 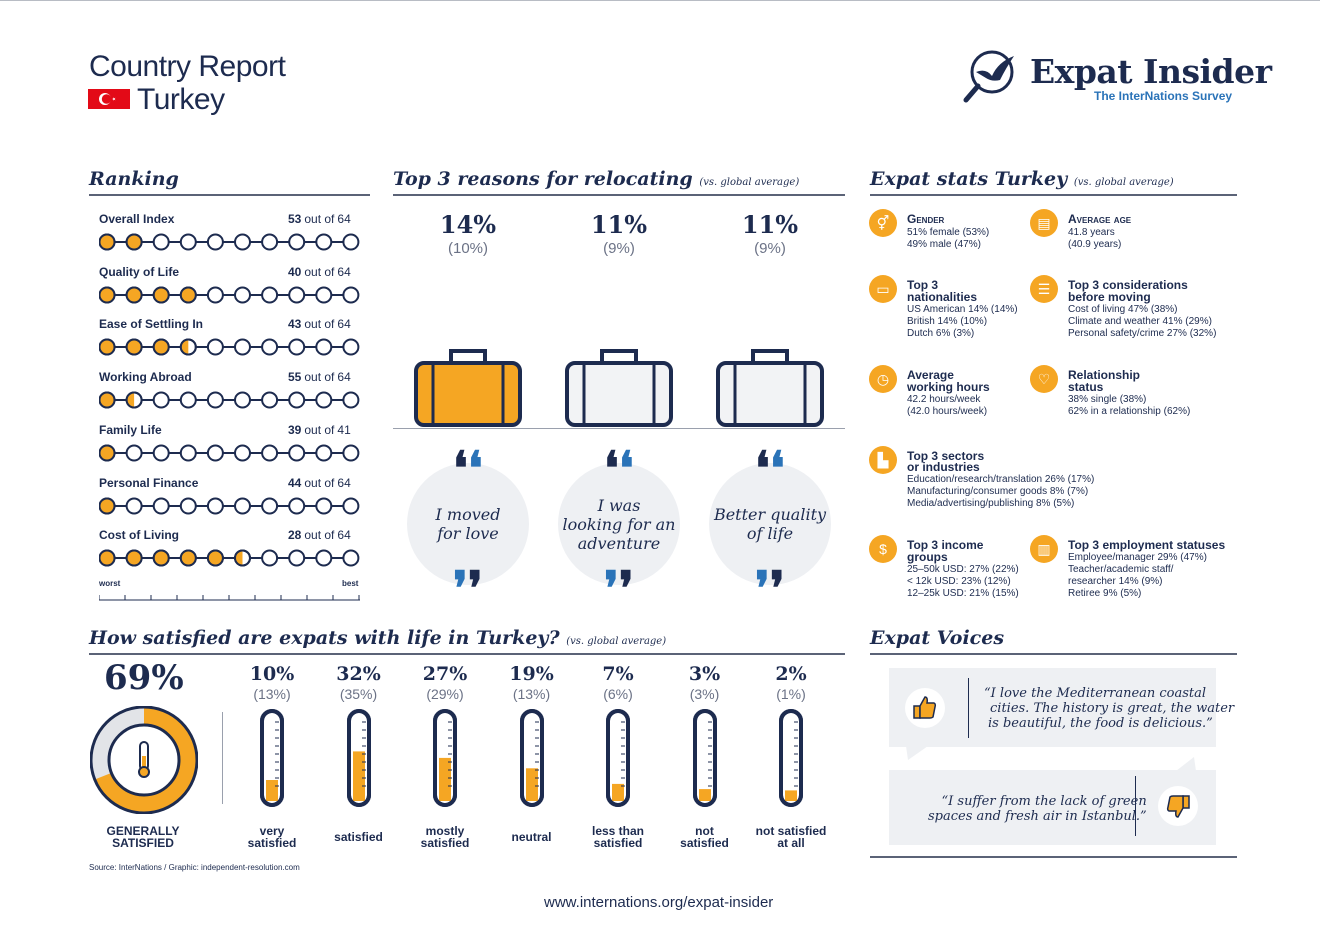 I want to click on therm-label: mostly satisfied, so click(x=445, y=837).